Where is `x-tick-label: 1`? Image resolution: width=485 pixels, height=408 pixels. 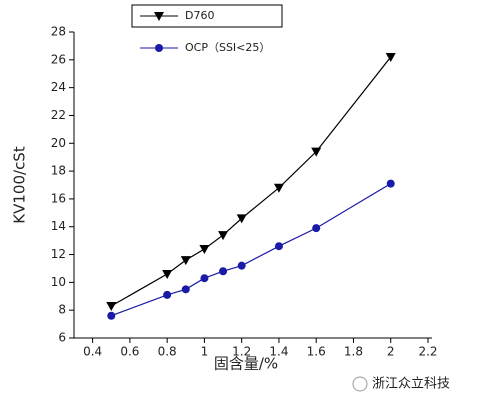
x-tick-label: 1 is located at coordinates (205, 352).